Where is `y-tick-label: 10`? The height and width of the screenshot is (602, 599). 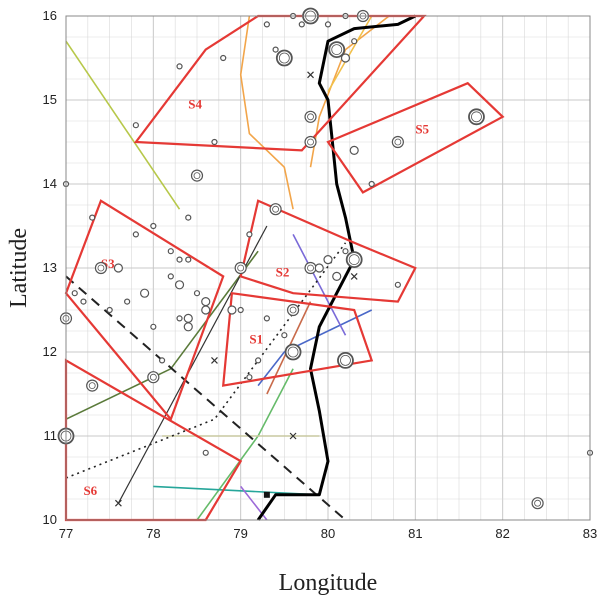 y-tick-label: 10 is located at coordinates (50, 519).